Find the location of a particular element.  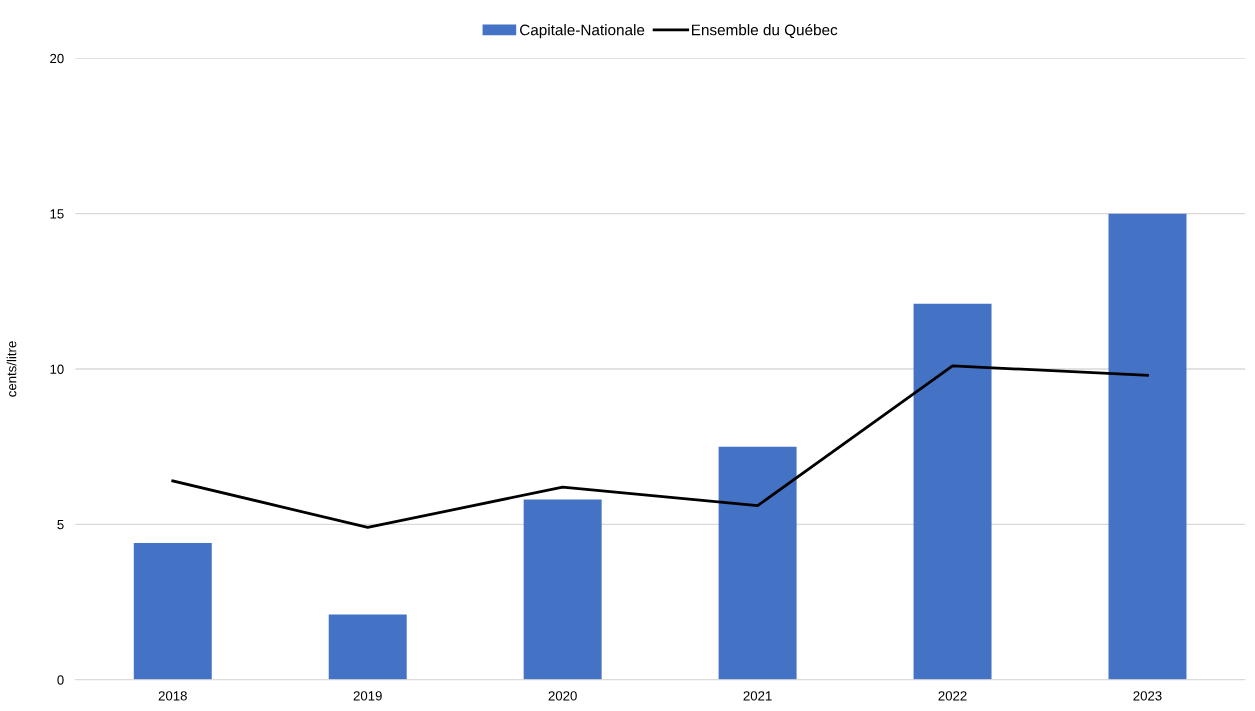

y-tick-label: 10 is located at coordinates (57, 369).